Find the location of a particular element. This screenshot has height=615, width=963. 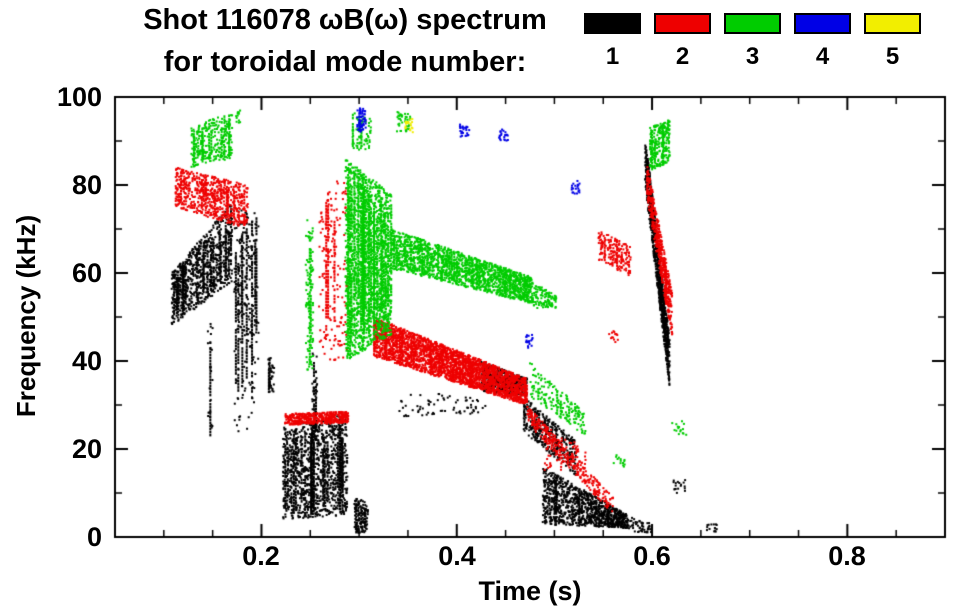

y-tick-label: 20 is located at coordinates (86, 449).